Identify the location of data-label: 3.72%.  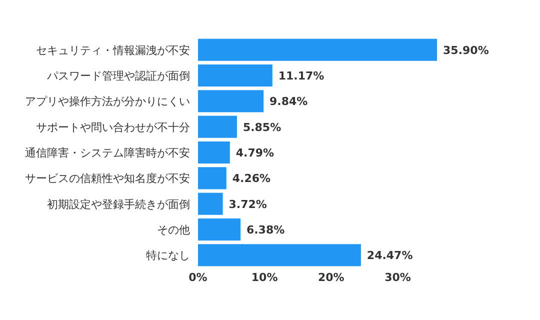
(247, 204).